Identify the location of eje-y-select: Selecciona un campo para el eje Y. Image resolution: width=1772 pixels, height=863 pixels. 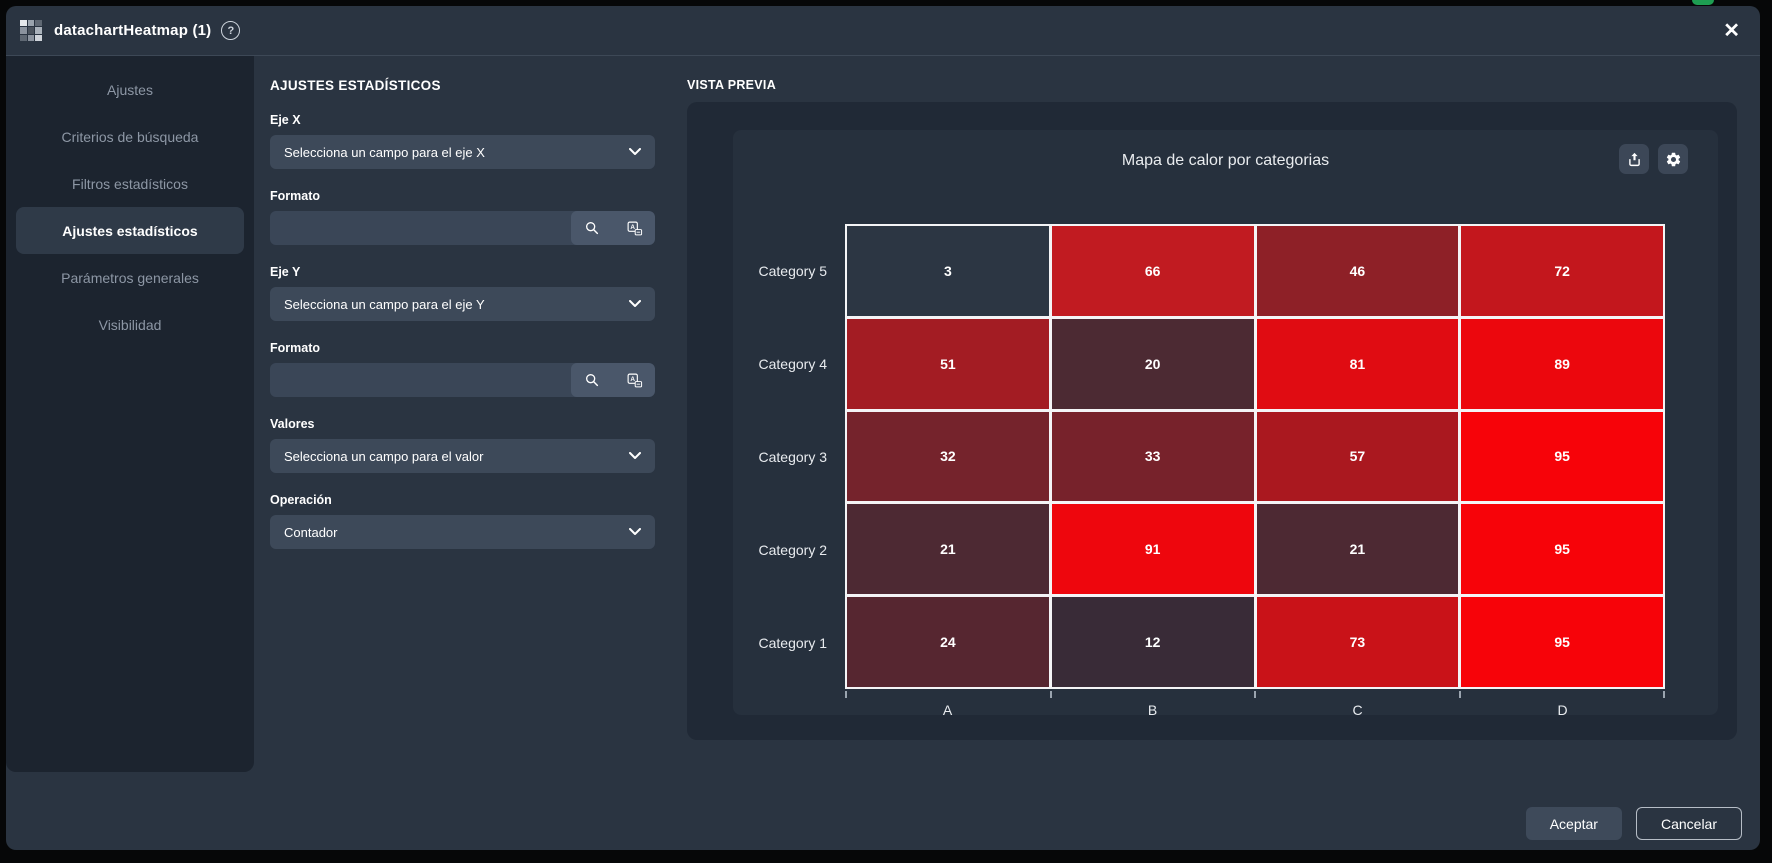
(462, 304).